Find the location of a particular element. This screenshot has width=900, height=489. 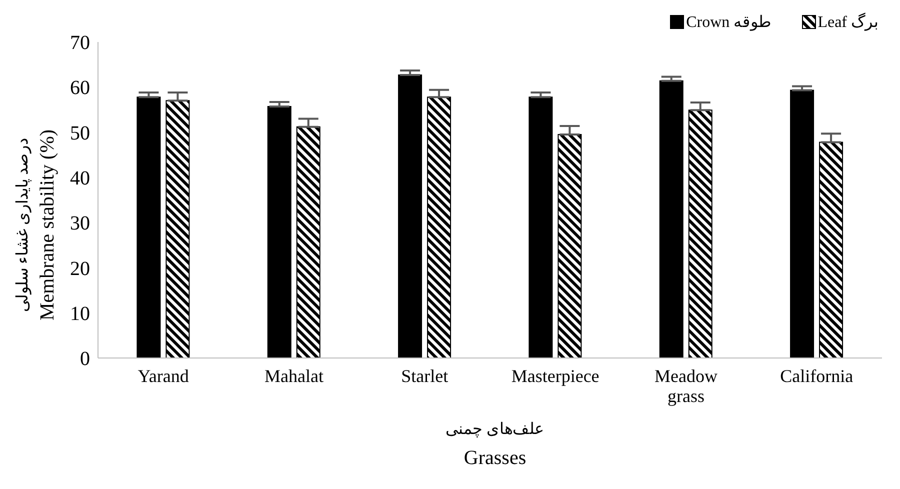

x-tick-label: California is located at coordinates (817, 376).